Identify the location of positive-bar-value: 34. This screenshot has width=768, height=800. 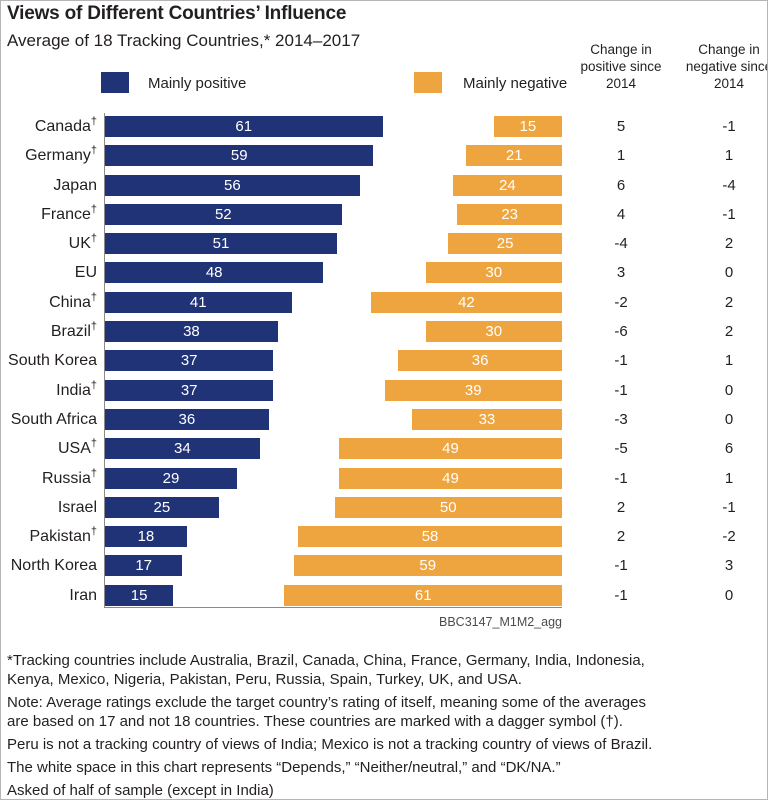
(182, 449).